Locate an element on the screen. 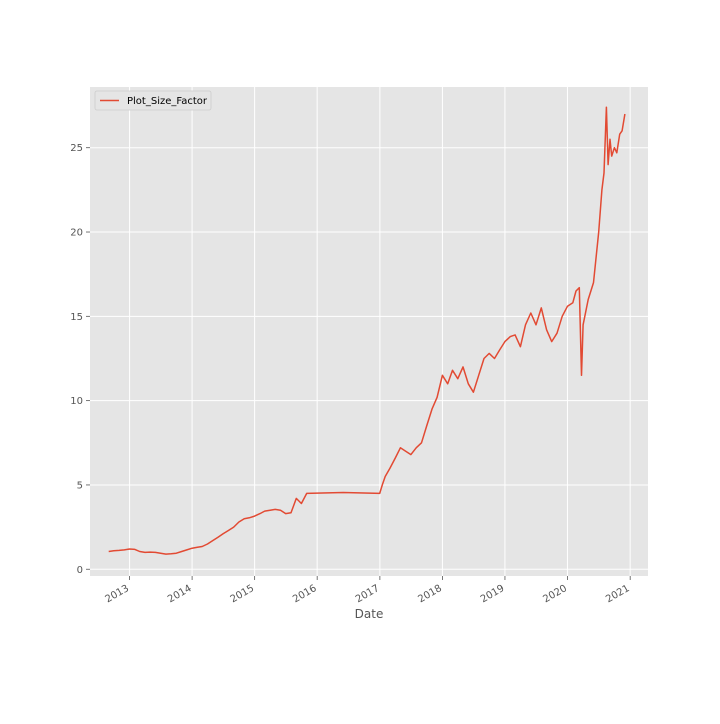  y-axis: 0 5 10 15 20 25 is located at coordinates (80, 359).